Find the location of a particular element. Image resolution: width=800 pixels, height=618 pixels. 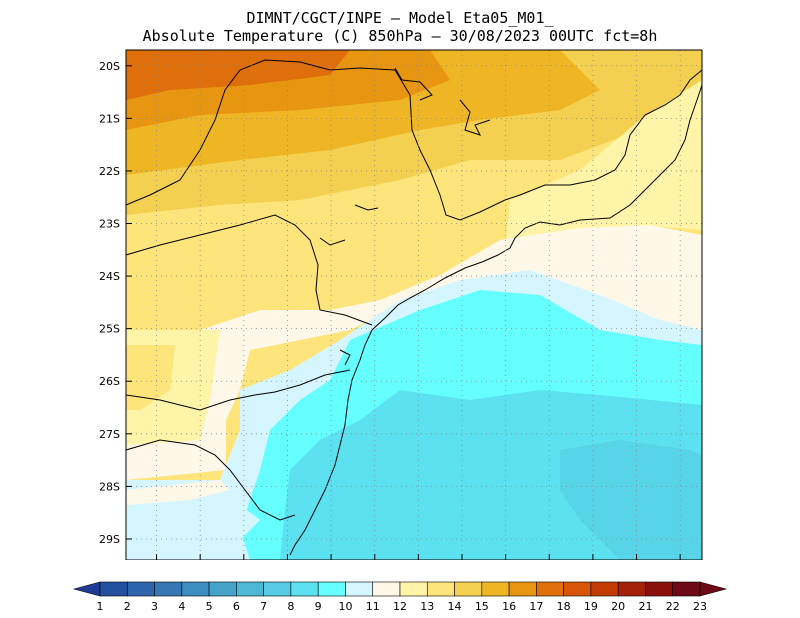

coastline-south is located at coordinates (331, 442).